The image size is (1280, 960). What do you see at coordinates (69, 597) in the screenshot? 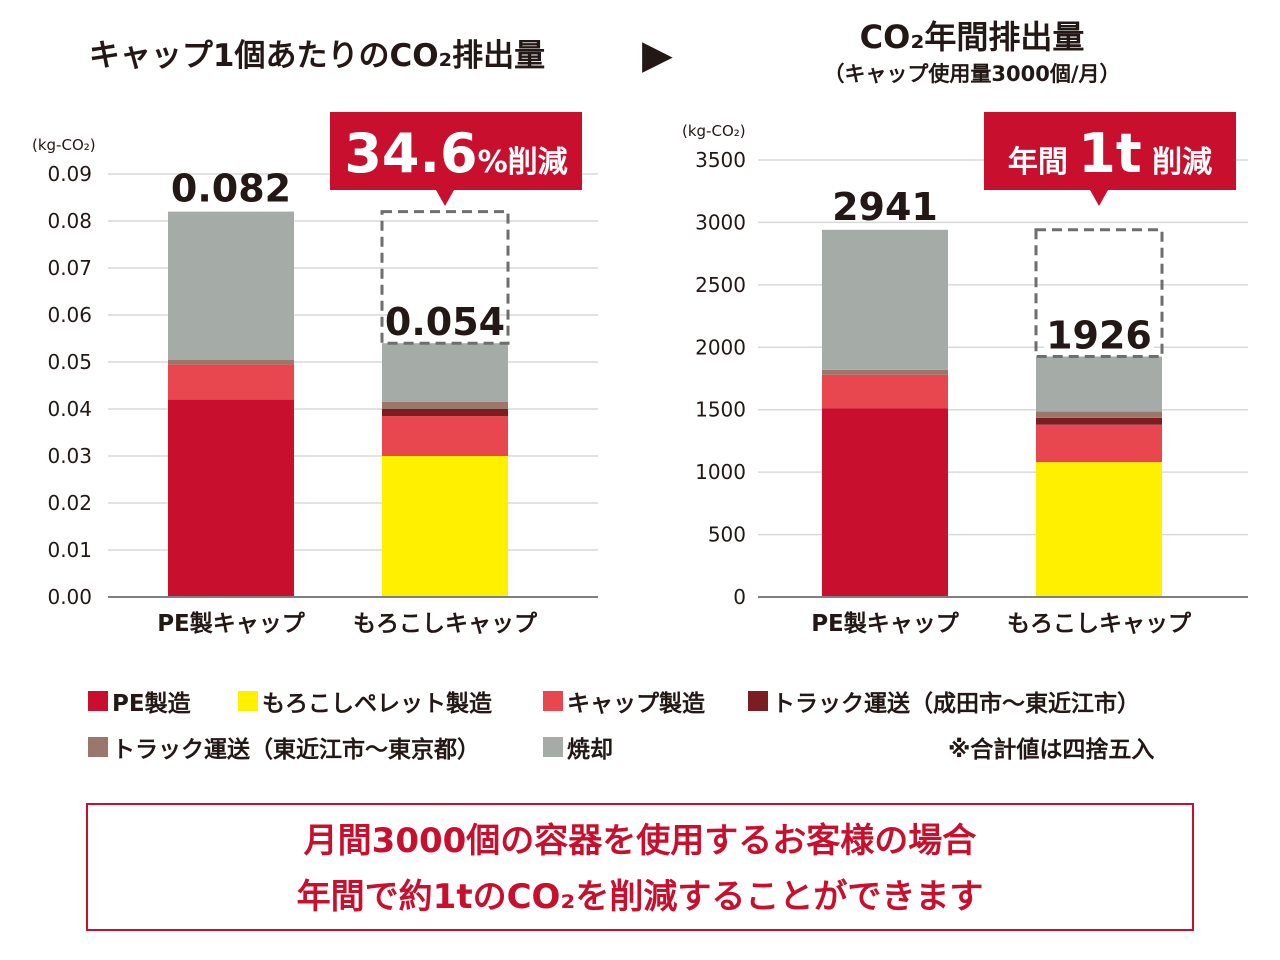
I see `y-tick-label: 0.00` at bounding box center [69, 597].